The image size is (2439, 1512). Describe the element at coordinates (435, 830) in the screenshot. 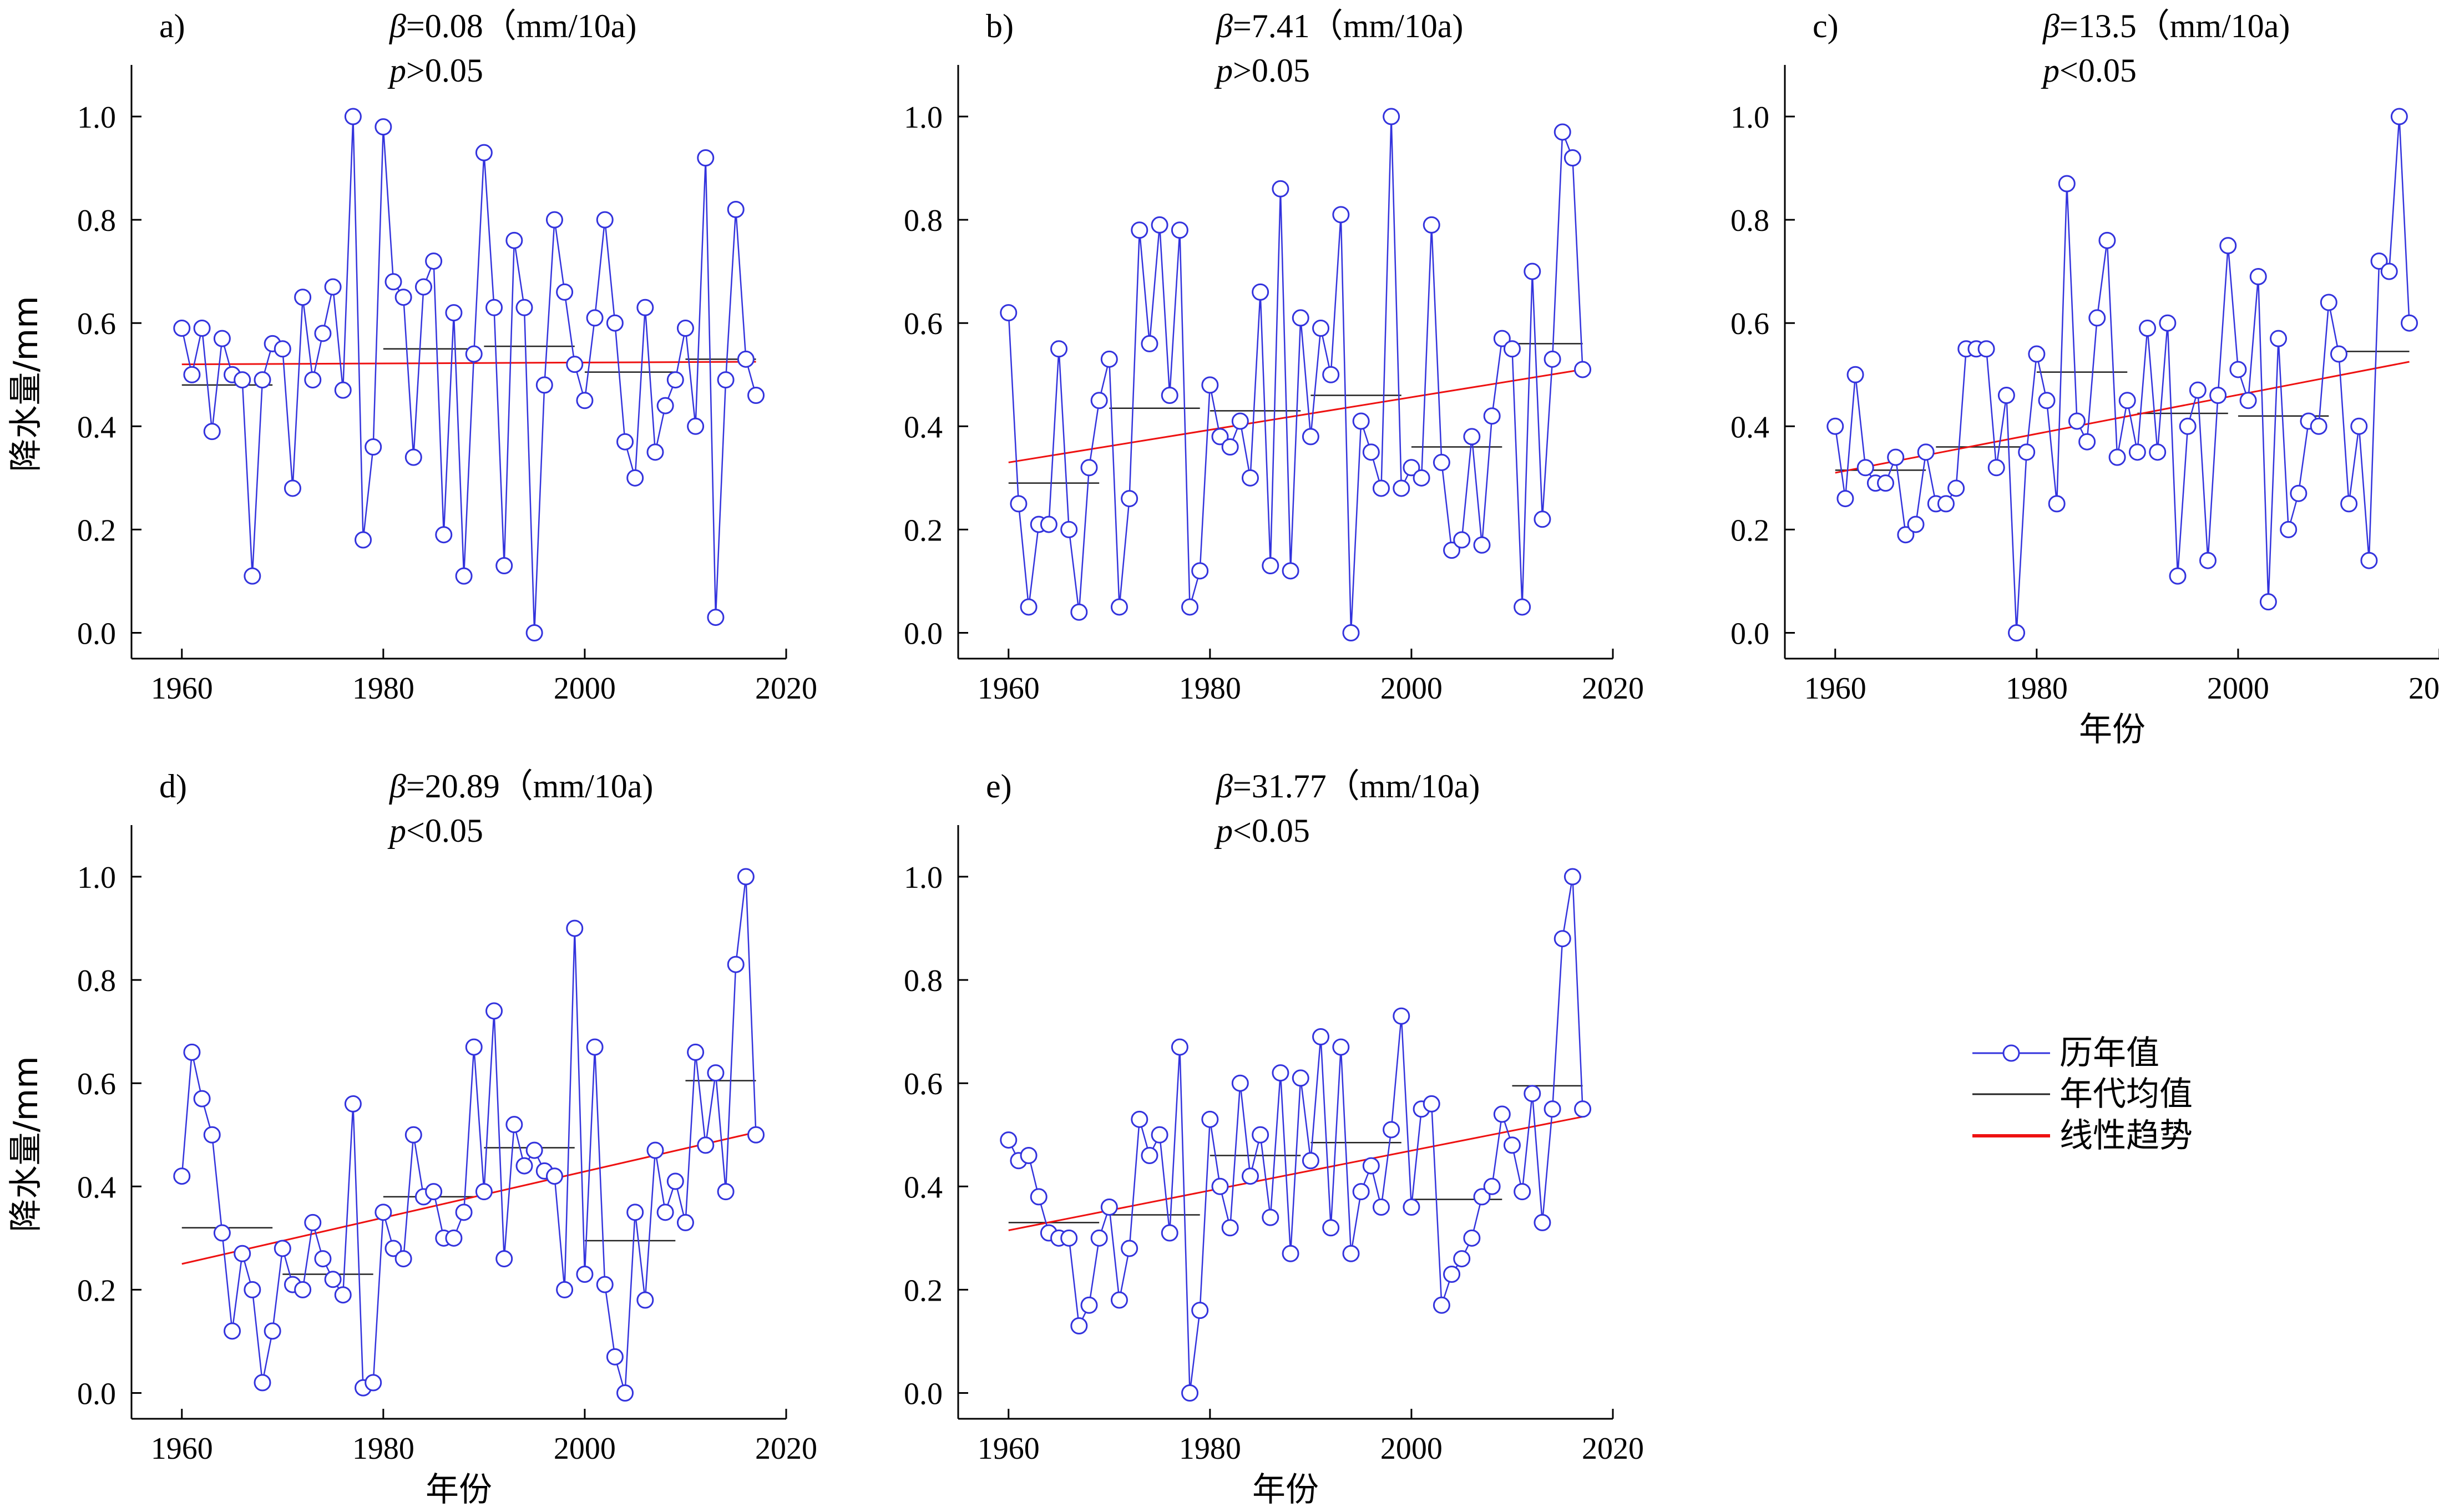

I see `p-annotation: p<0.05` at that location.